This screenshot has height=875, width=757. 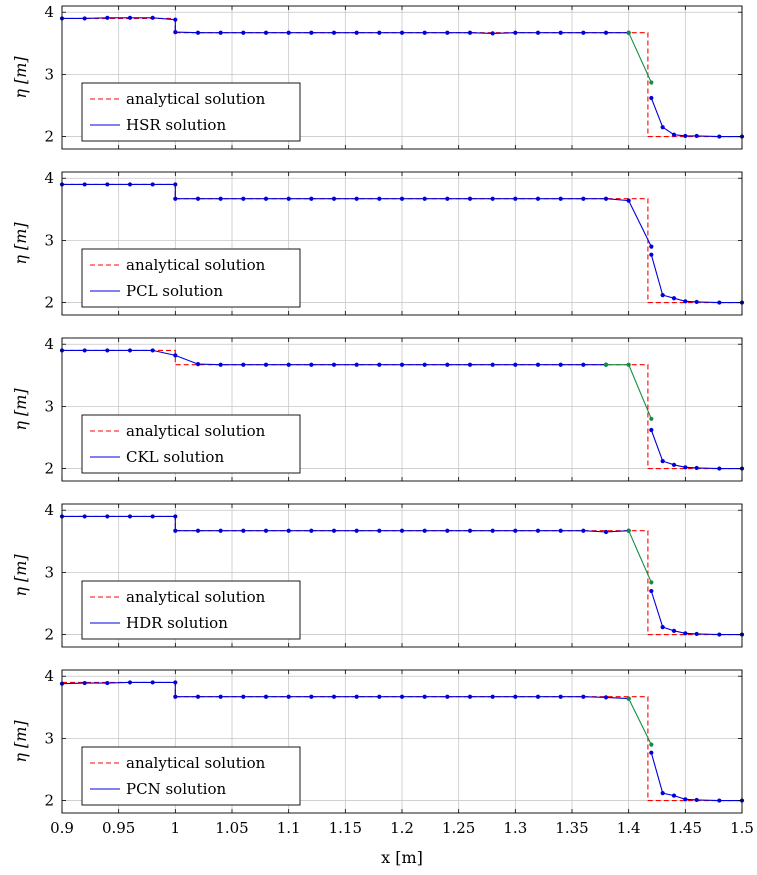 I want to click on legend-label: CKL solution, so click(x=175, y=457).